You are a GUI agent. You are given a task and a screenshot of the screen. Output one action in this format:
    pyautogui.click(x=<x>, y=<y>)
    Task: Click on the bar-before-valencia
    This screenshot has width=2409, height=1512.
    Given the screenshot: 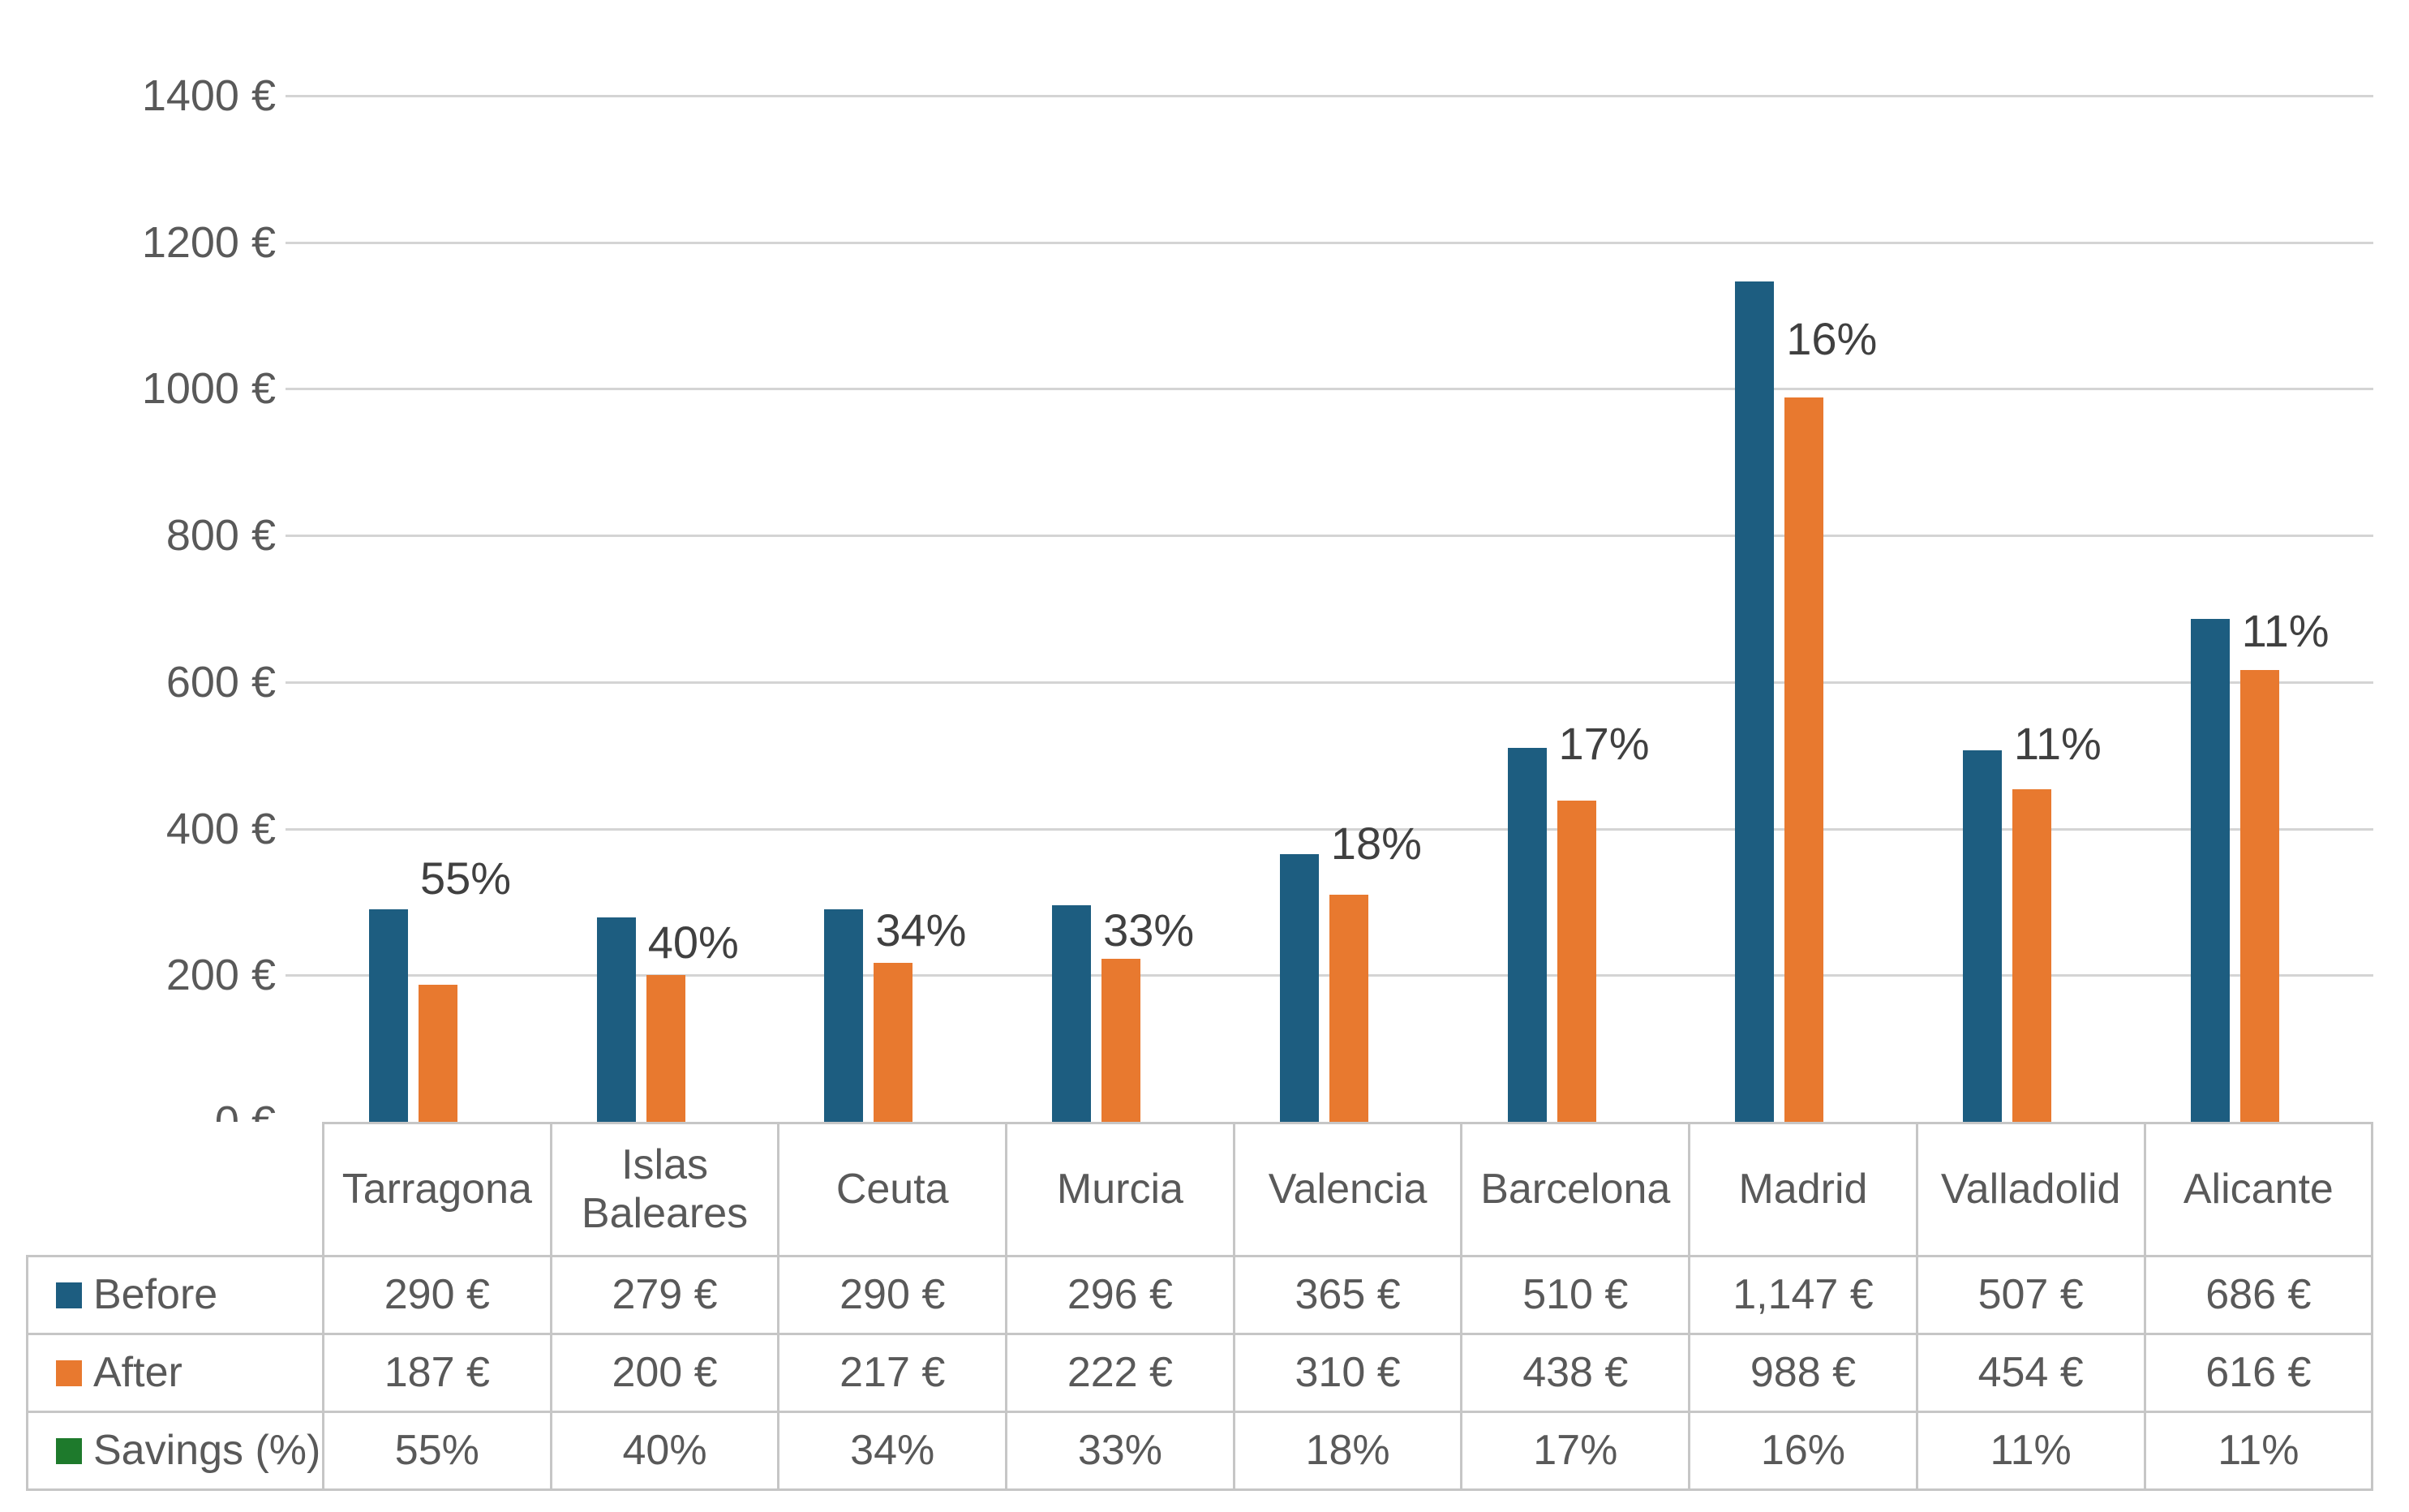 What is the action you would take?
    pyautogui.click(x=1299, y=988)
    